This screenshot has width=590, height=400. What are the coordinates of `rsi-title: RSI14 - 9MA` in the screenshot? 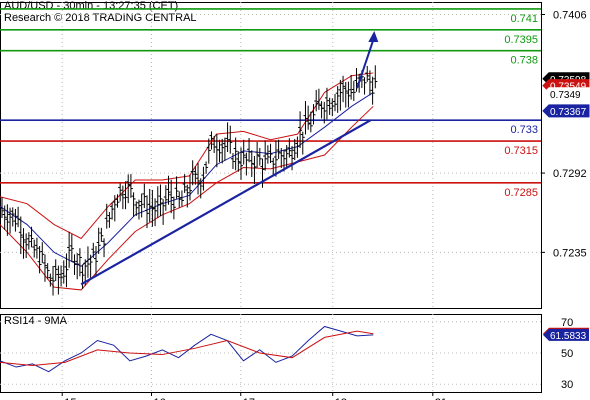 It's located at (36, 321).